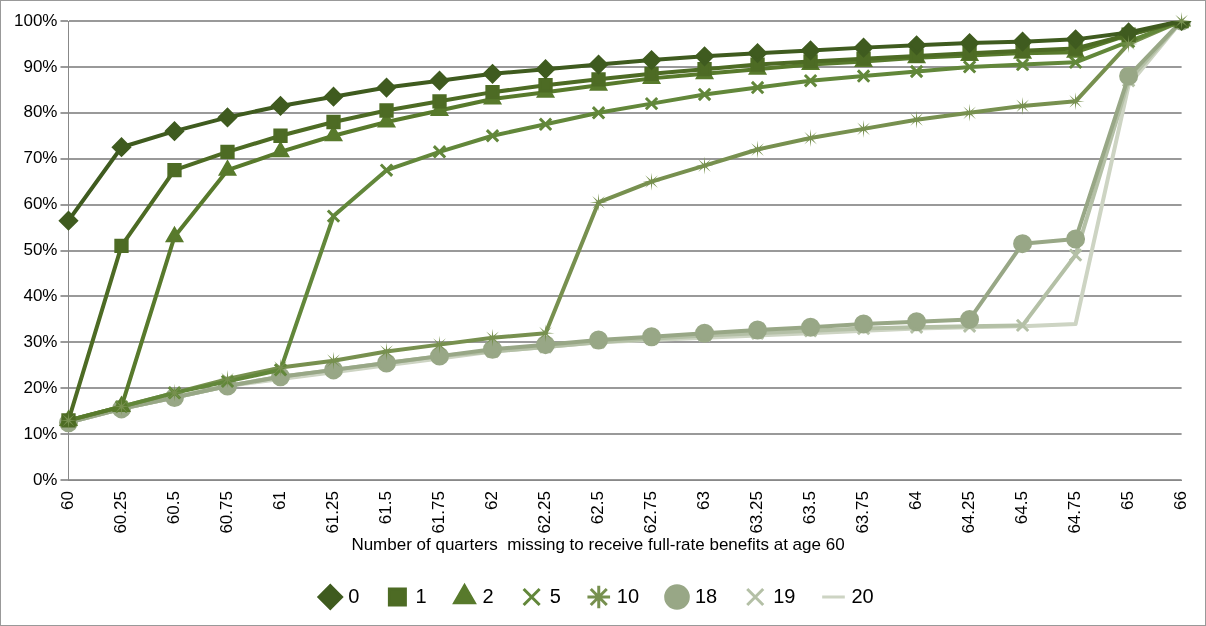 This screenshot has width=1206, height=626. I want to click on y-tick-label: 90%, so click(40, 66).